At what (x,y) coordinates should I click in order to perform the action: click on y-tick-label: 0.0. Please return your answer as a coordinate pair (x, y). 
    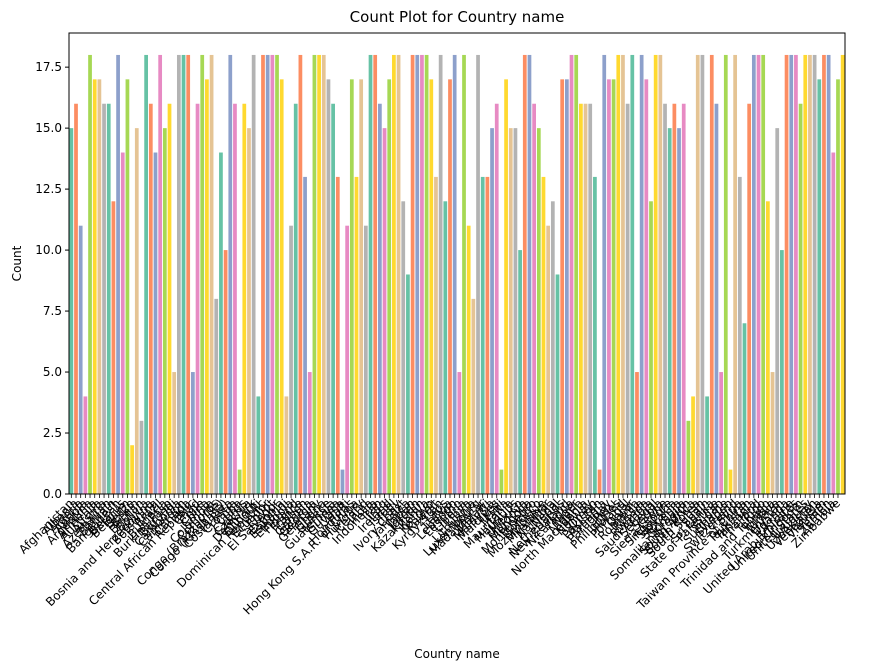
    Looking at the image, I should click on (52, 494).